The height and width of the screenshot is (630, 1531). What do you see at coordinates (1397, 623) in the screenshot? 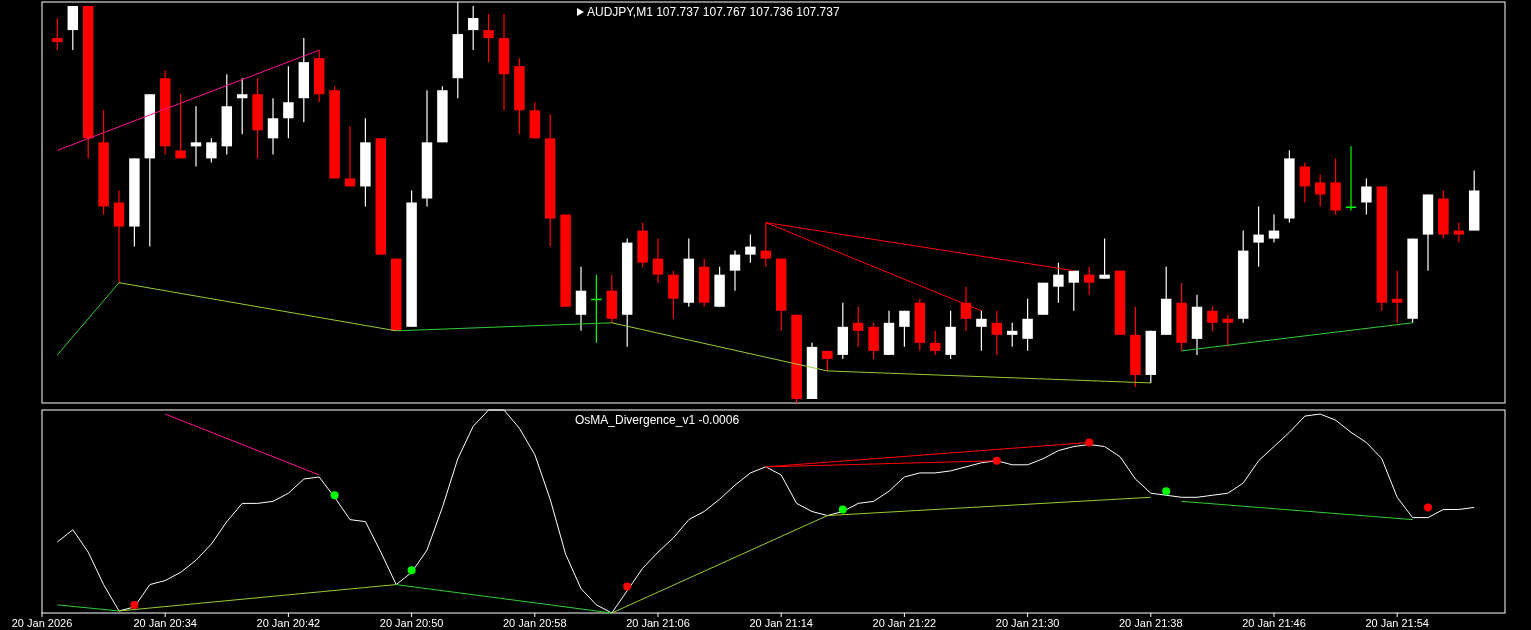
I see `x-tick-label: 20 Jan 21:54` at bounding box center [1397, 623].